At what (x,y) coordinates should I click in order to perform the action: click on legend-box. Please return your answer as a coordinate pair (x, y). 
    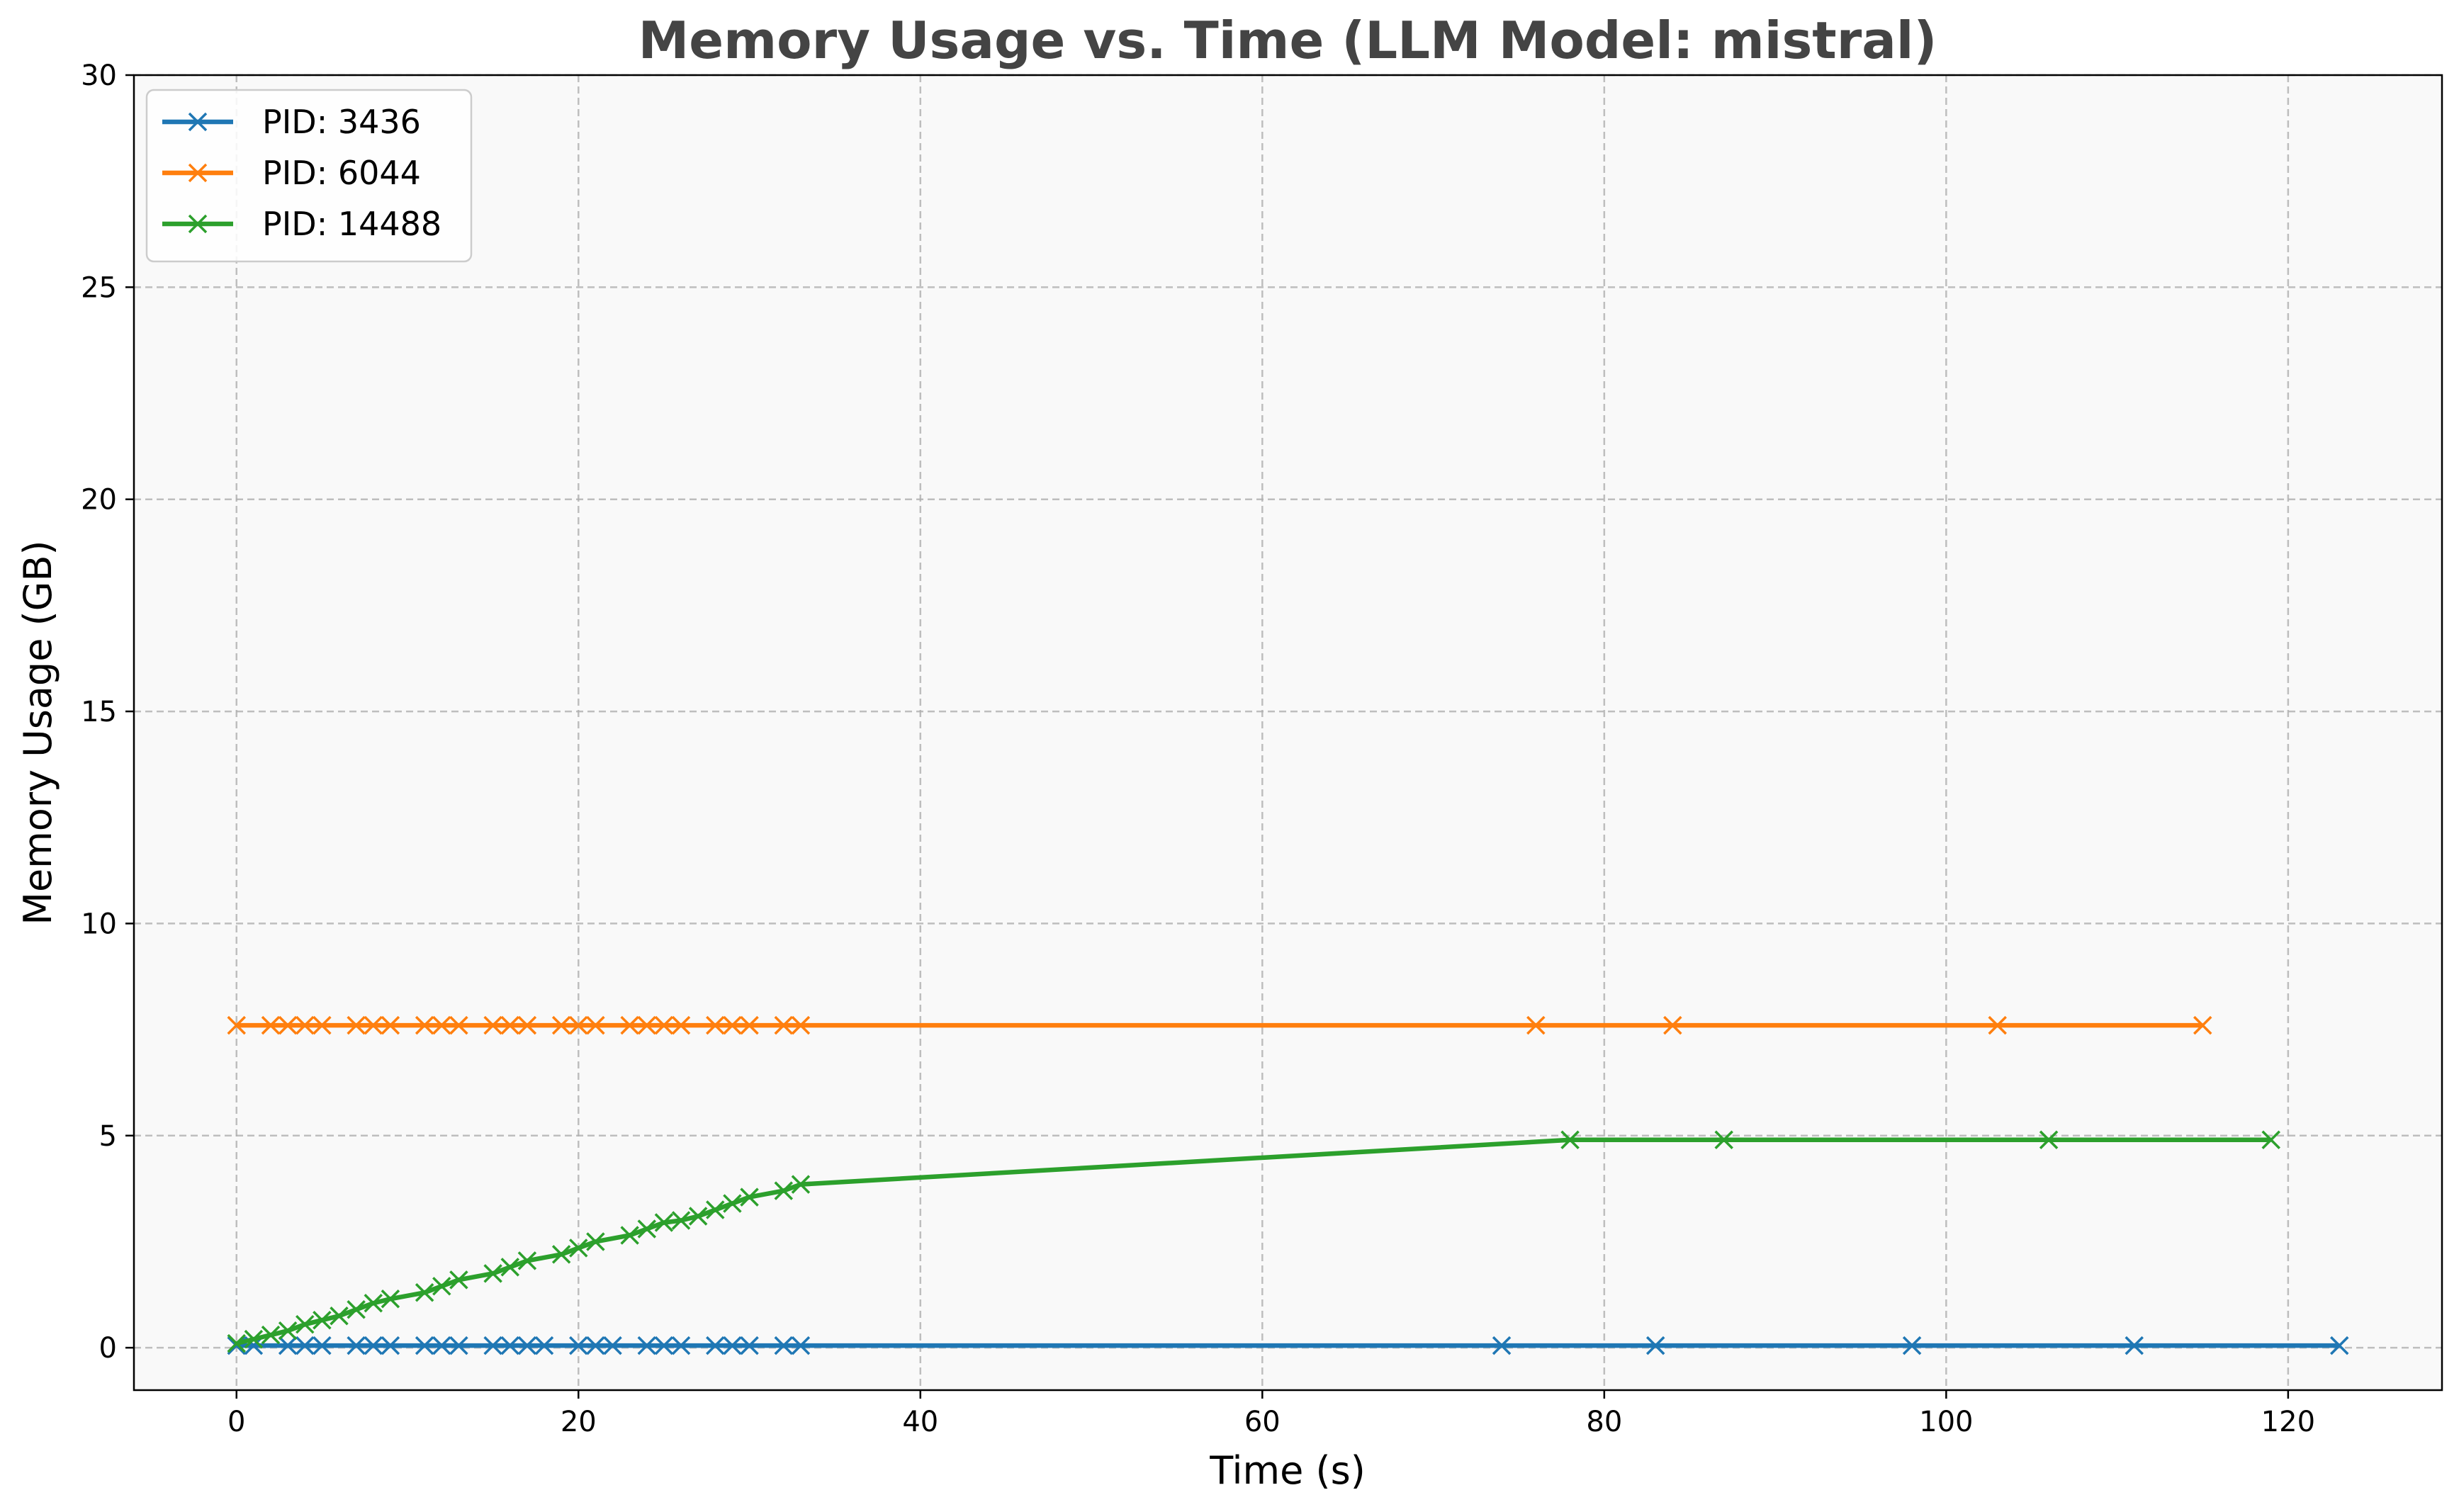
    Looking at the image, I should click on (309, 176).